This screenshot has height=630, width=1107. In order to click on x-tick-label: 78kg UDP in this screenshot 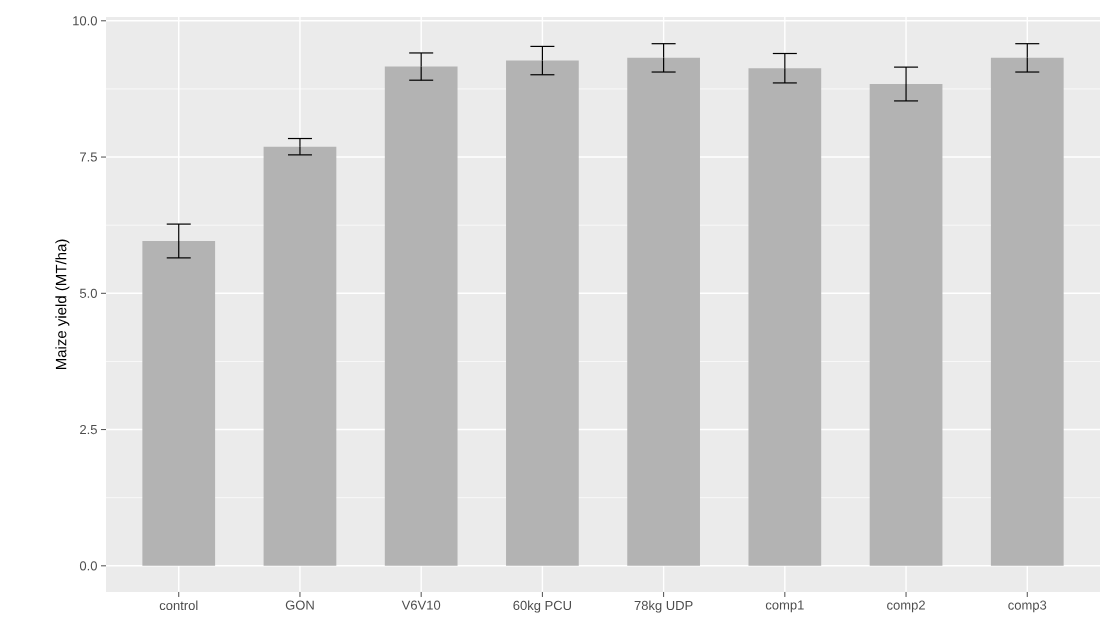, I will do `click(663, 606)`.